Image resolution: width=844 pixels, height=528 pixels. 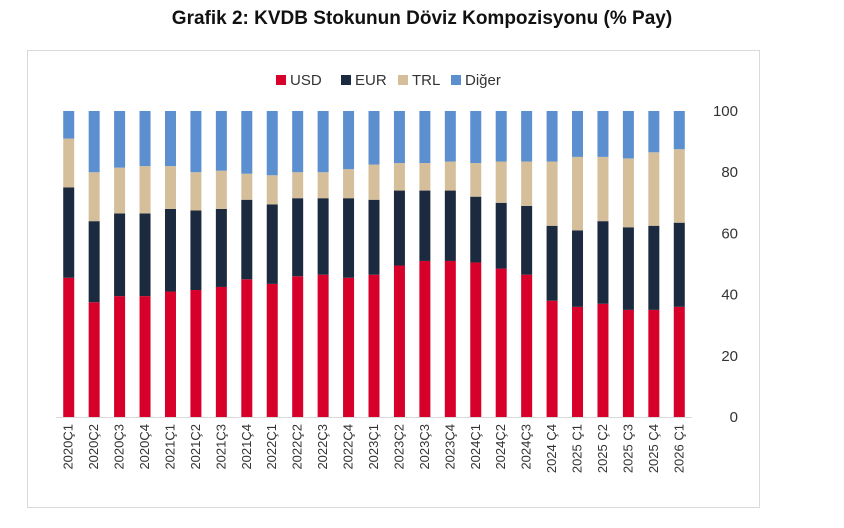 What do you see at coordinates (93, 447) in the screenshot?
I see `x-tick-label: 2020Ç2` at bounding box center [93, 447].